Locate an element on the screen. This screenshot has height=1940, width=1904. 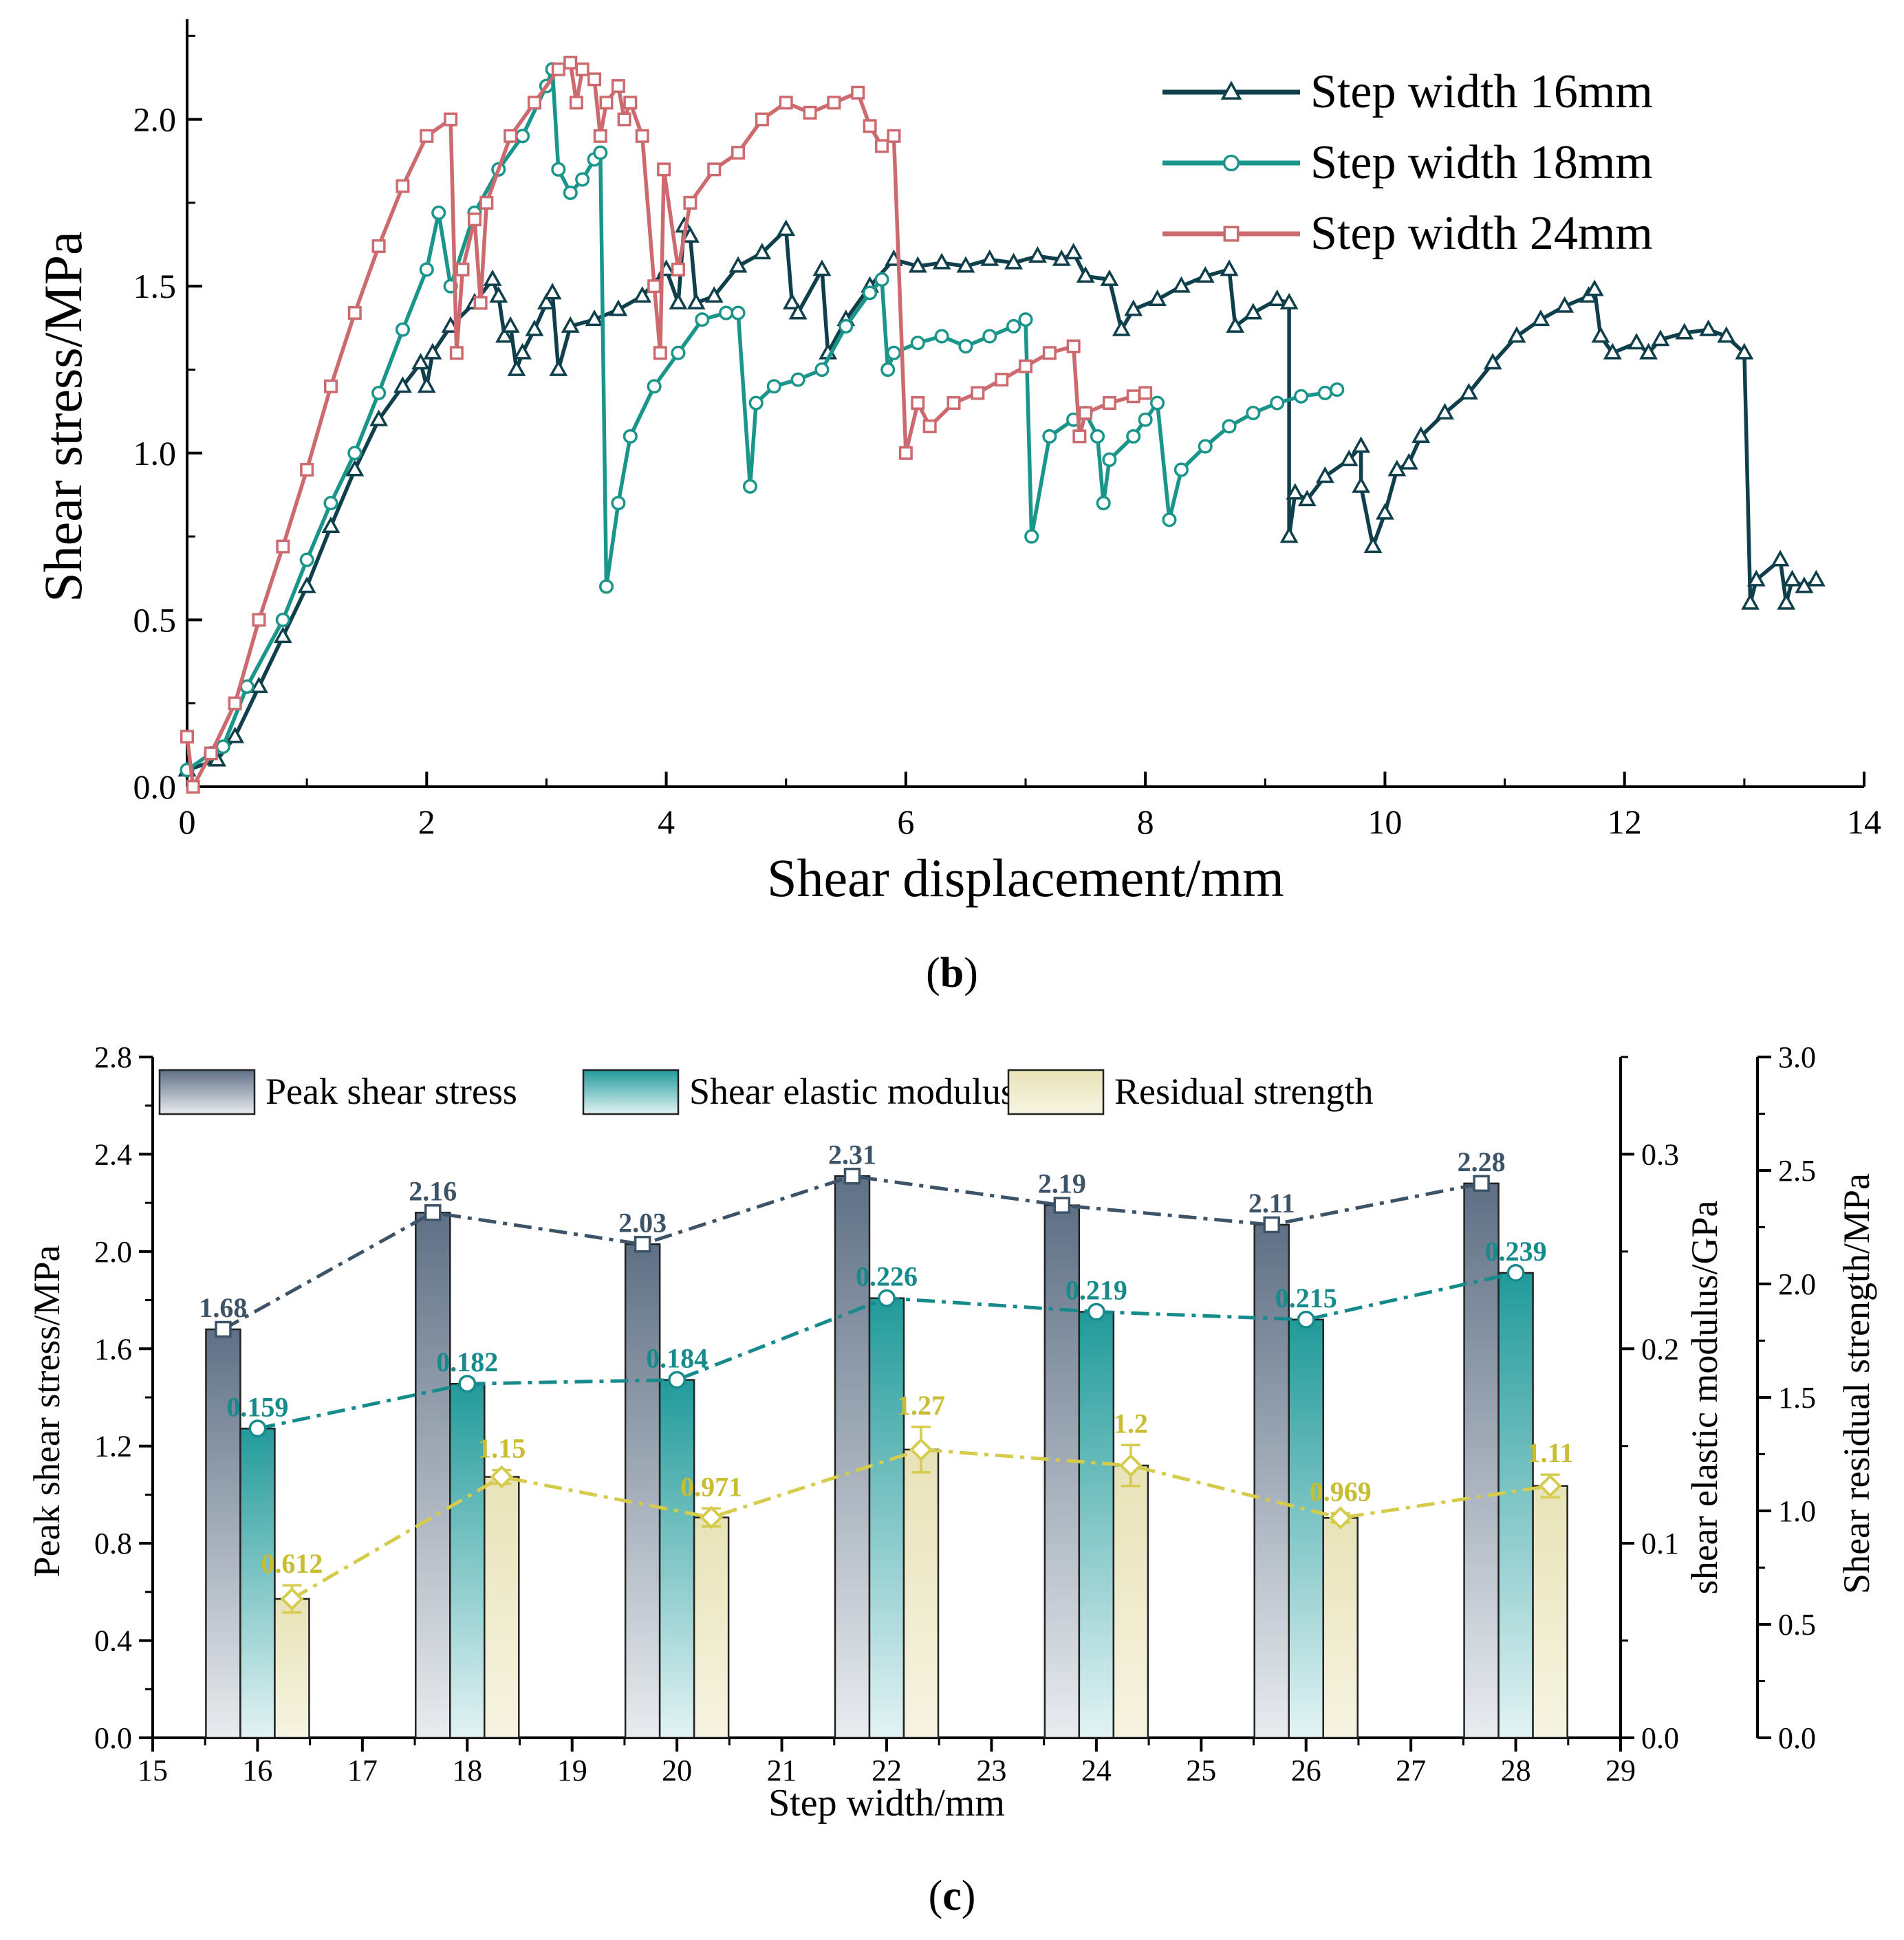
legend-swatch is located at coordinates (631, 1092).